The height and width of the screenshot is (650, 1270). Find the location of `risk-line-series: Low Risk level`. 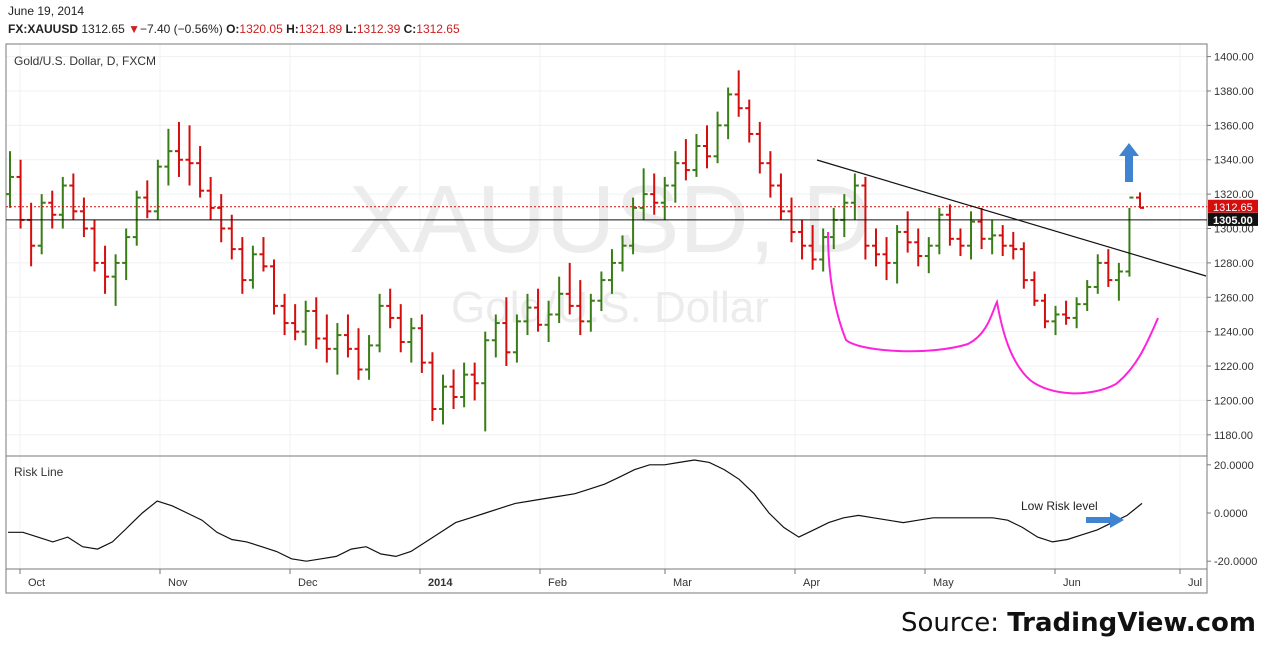

risk-line-series: Low Risk level is located at coordinates (575, 510).